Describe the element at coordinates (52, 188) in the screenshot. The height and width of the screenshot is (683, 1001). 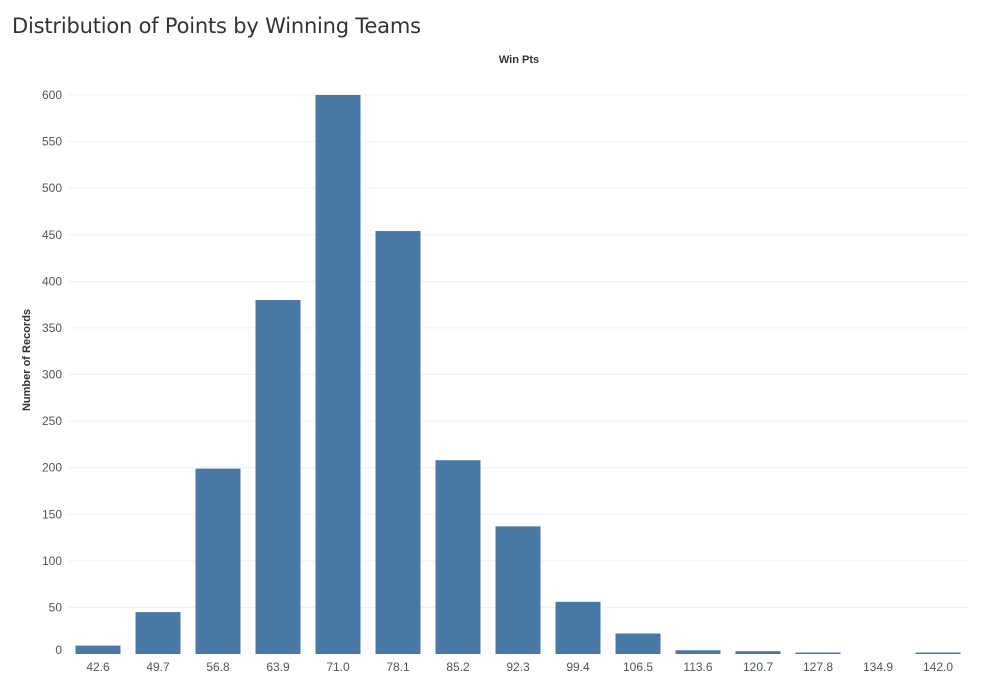
I see `y-tick-label: 500` at that location.